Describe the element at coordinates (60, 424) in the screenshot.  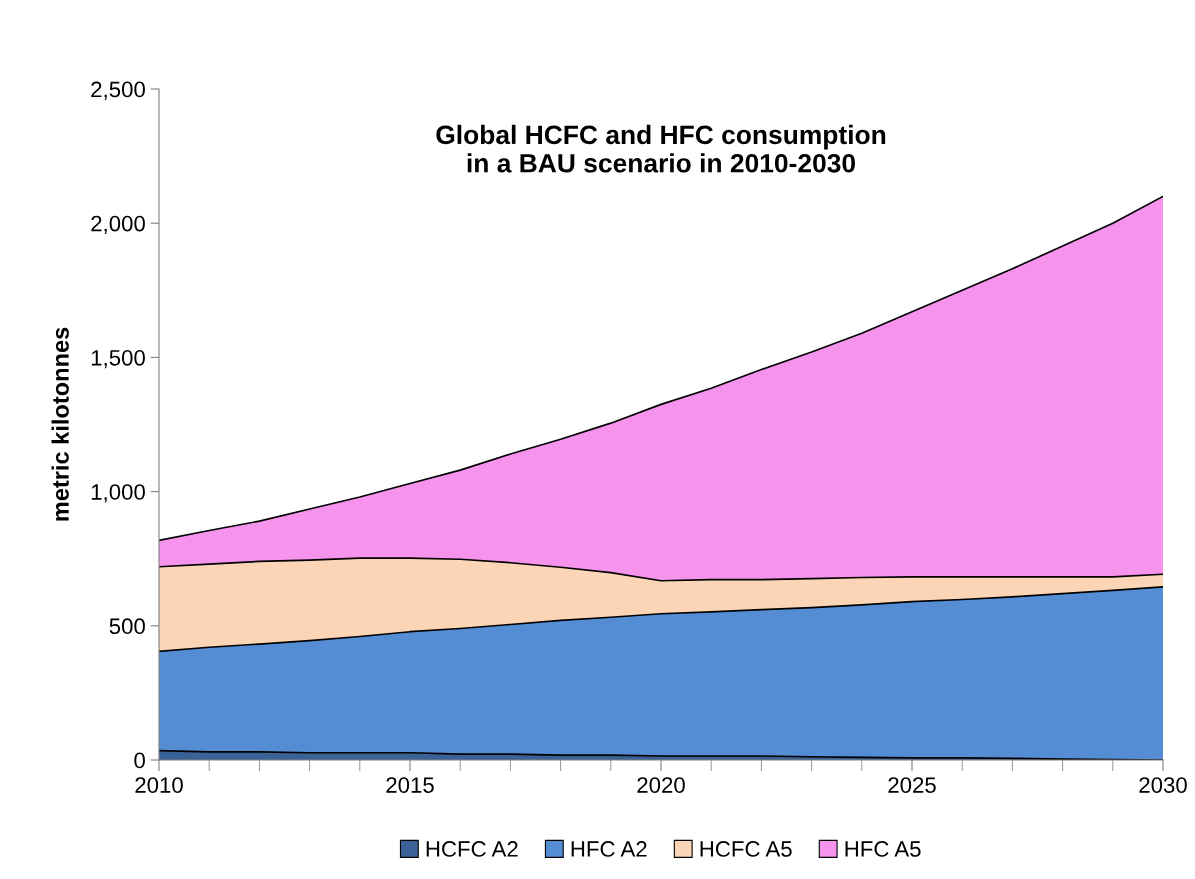
I see `y-axis-title: metric kilotonnes` at that location.